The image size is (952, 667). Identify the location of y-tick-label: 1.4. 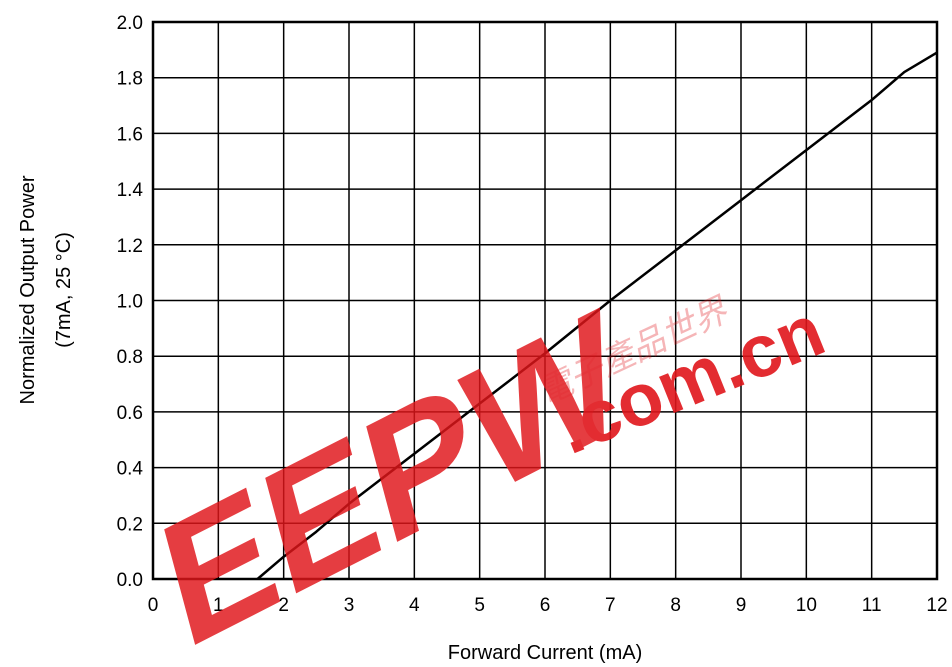
(130, 190).